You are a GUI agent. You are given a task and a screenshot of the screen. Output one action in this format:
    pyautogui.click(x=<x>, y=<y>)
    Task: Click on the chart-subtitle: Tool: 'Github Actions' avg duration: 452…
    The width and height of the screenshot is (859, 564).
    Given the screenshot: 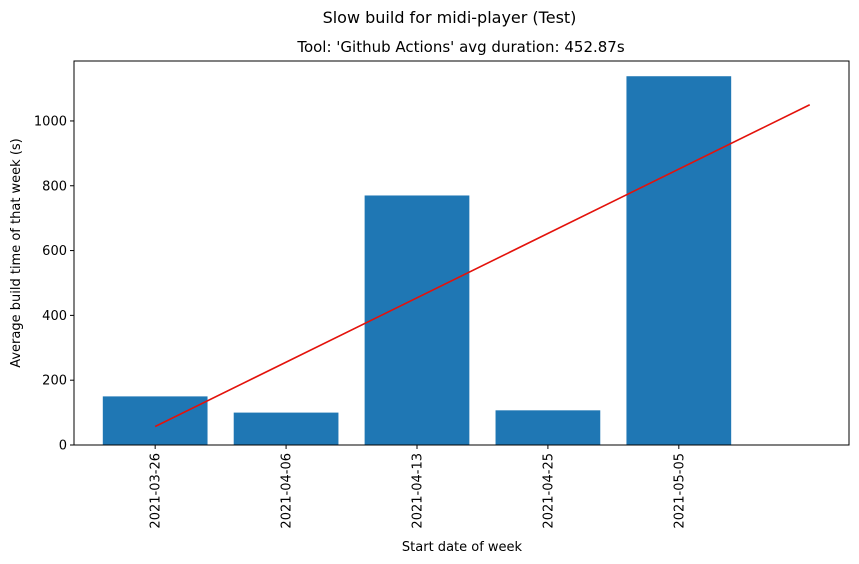 What is the action you would take?
    pyautogui.click(x=460, y=47)
    